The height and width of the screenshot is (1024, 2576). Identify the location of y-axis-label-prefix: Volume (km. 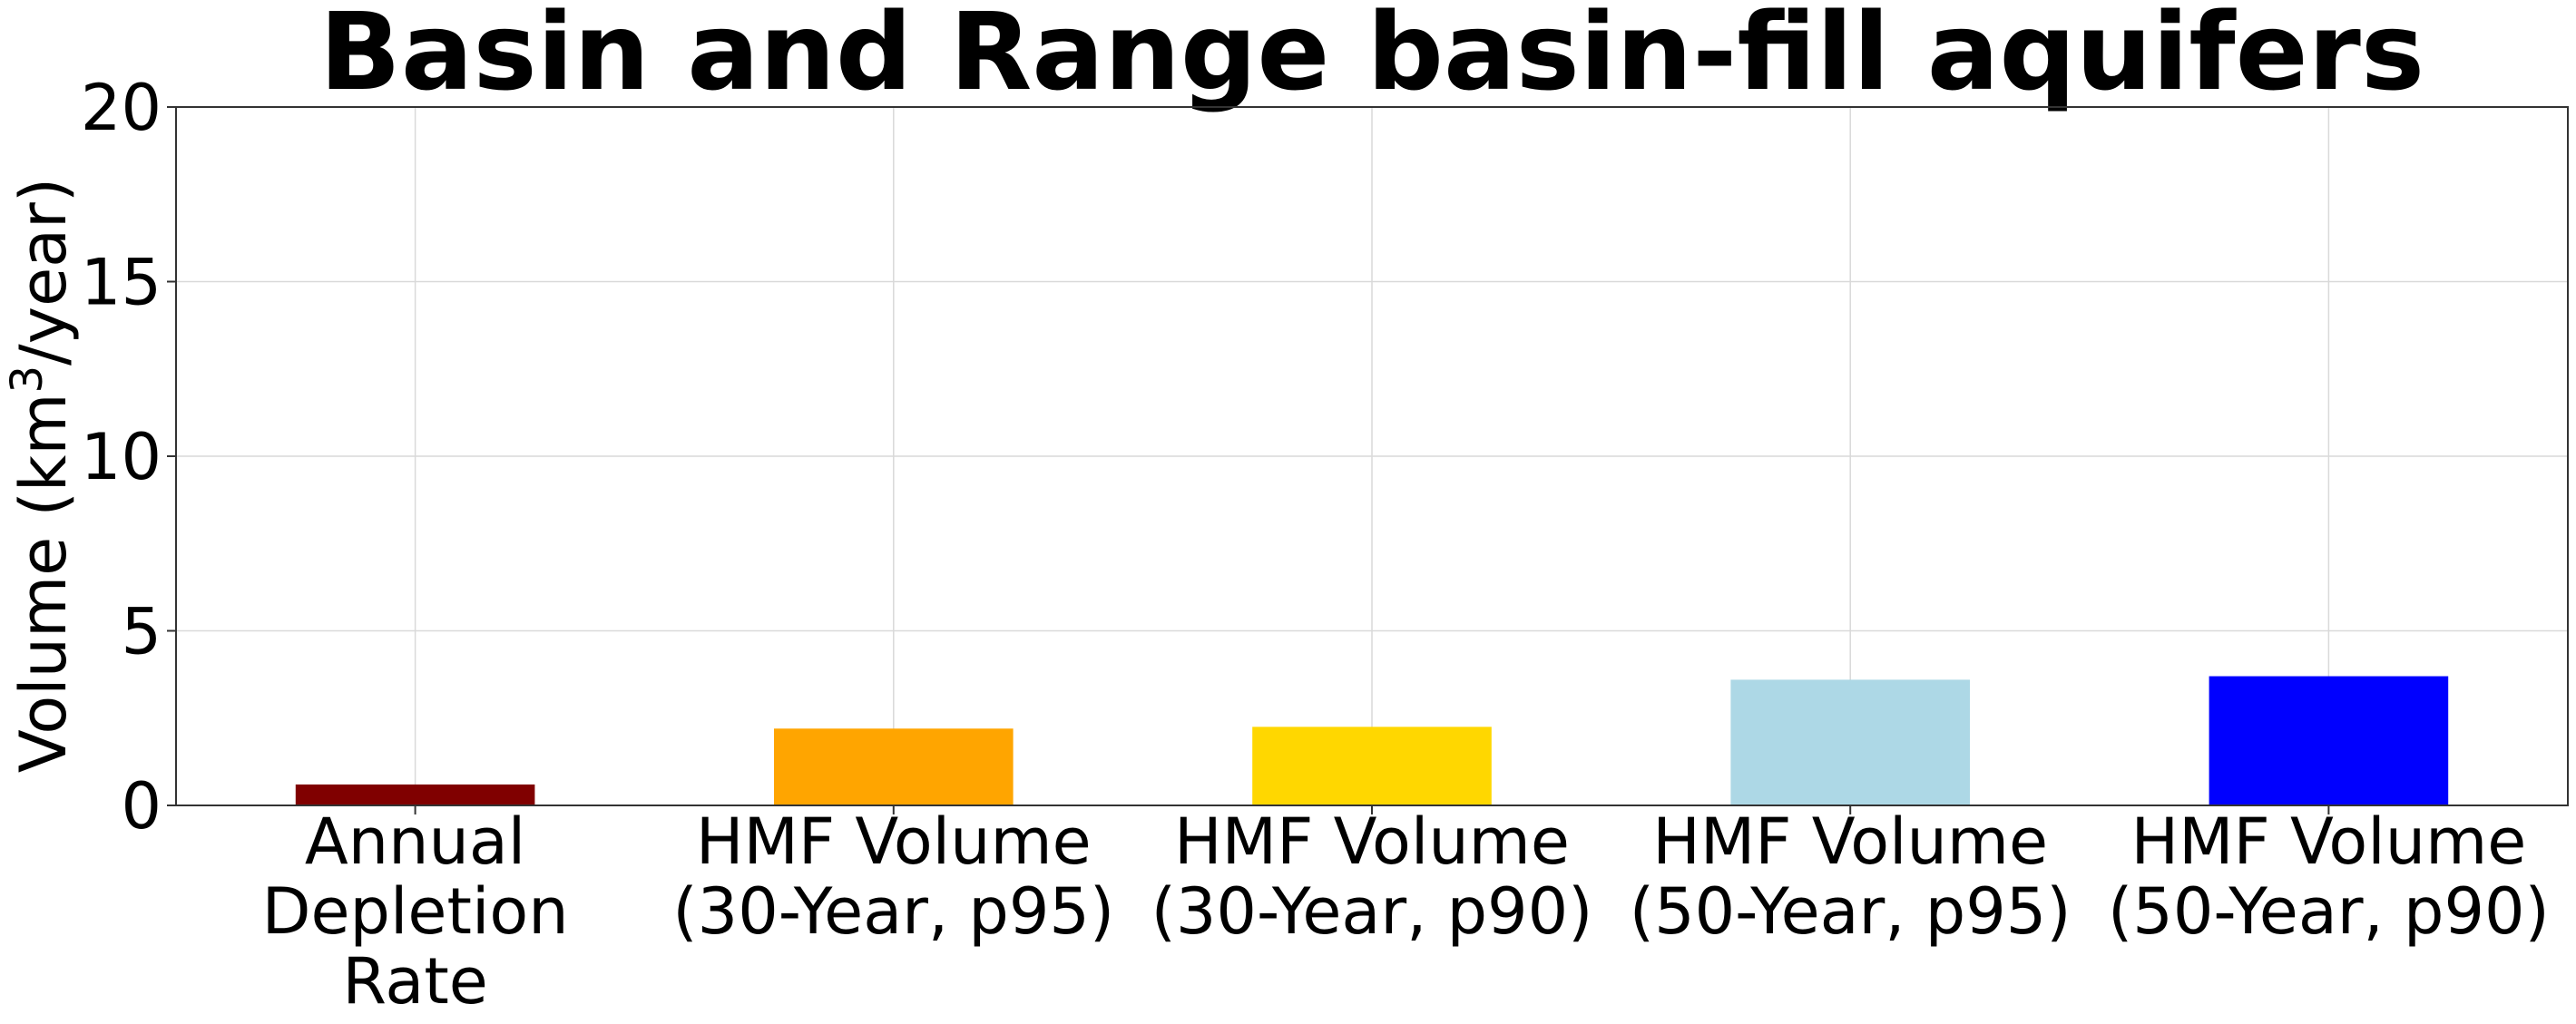
(43, 583).